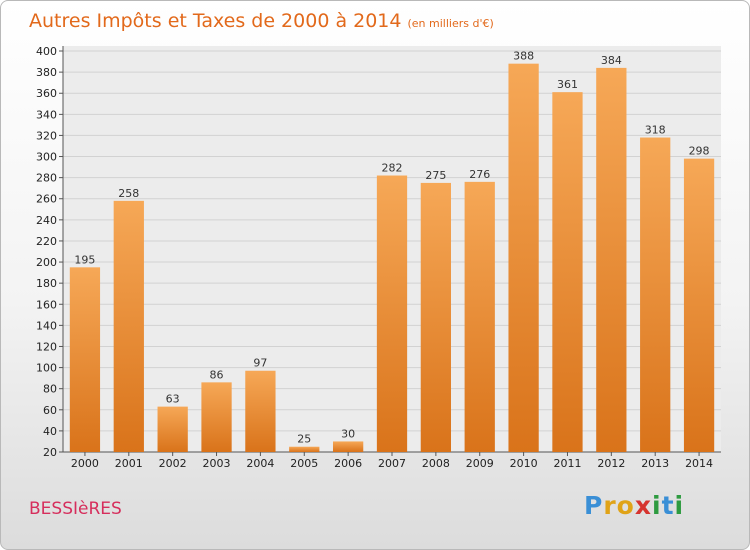 The image size is (750, 550). Describe the element at coordinates (479, 174) in the screenshot. I see `bar-value-label: 276` at that location.